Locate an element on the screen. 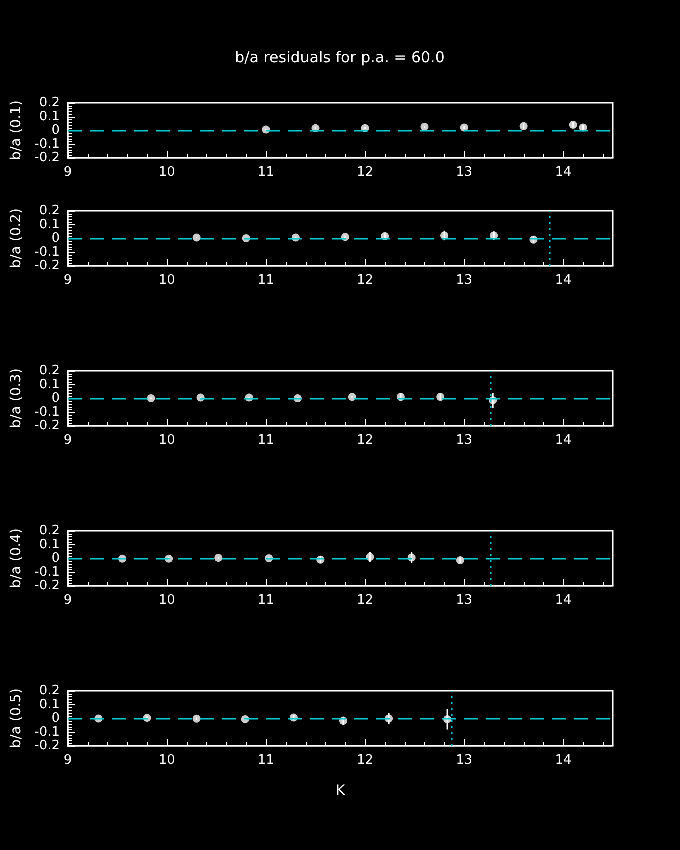 This screenshot has width=680, height=850. y-axis-title: b/a (0.4) is located at coordinates (16, 558).